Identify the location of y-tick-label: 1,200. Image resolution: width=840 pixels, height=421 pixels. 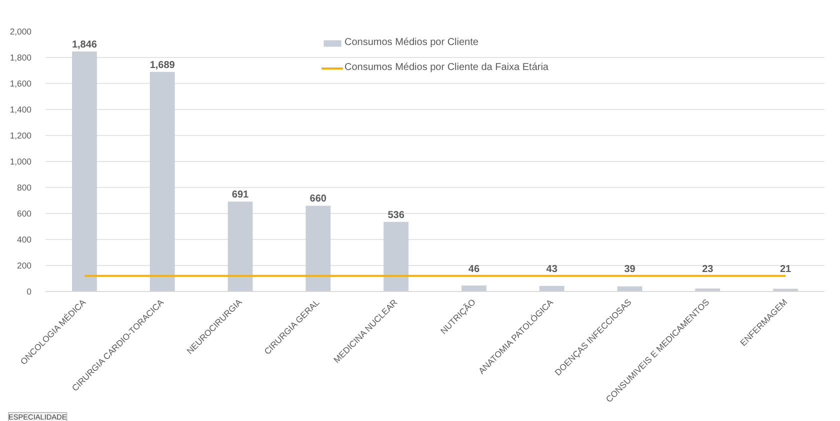
(21, 135).